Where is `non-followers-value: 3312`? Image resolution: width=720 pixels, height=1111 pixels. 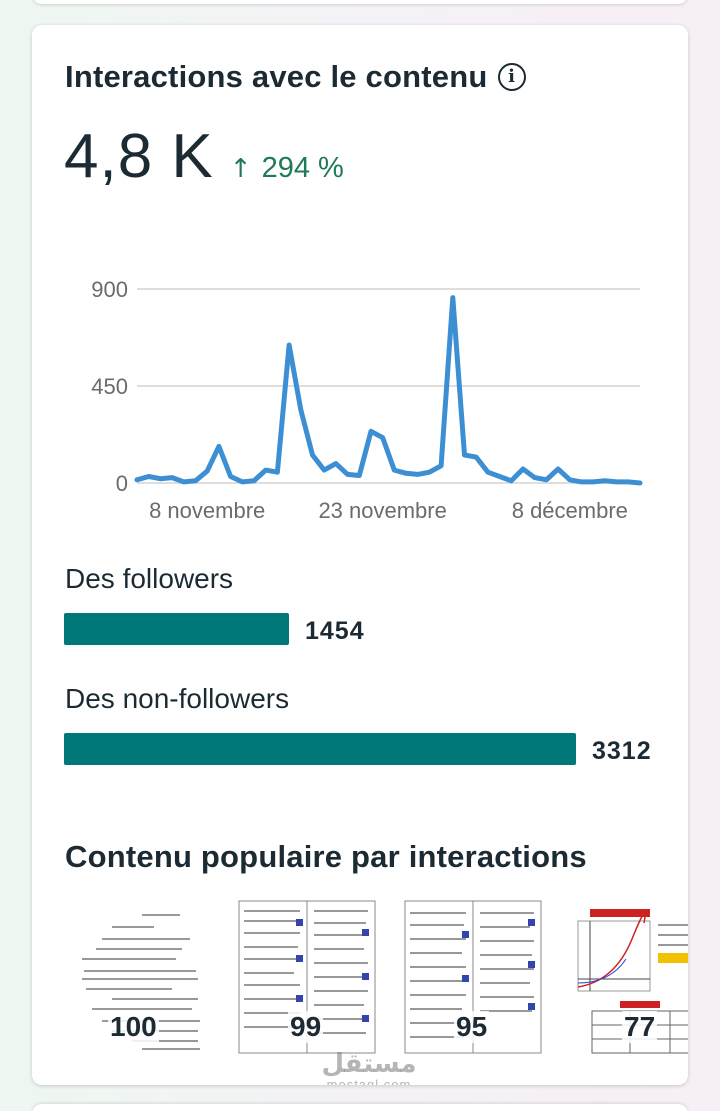 non-followers-value: 3312 is located at coordinates (622, 751).